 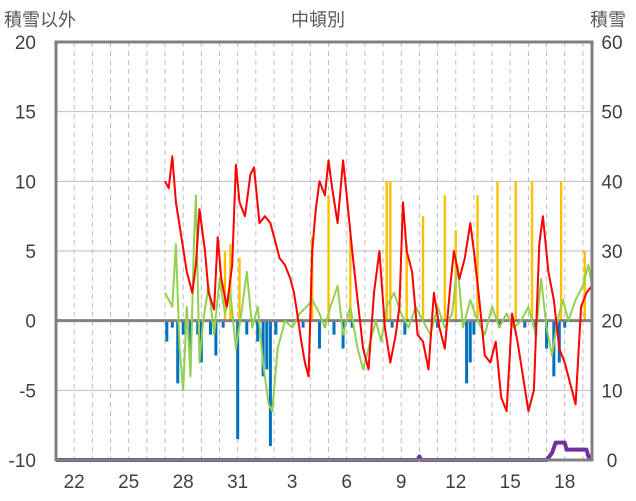 I want to click on y-left-tick-label: 5, so click(x=30, y=252).